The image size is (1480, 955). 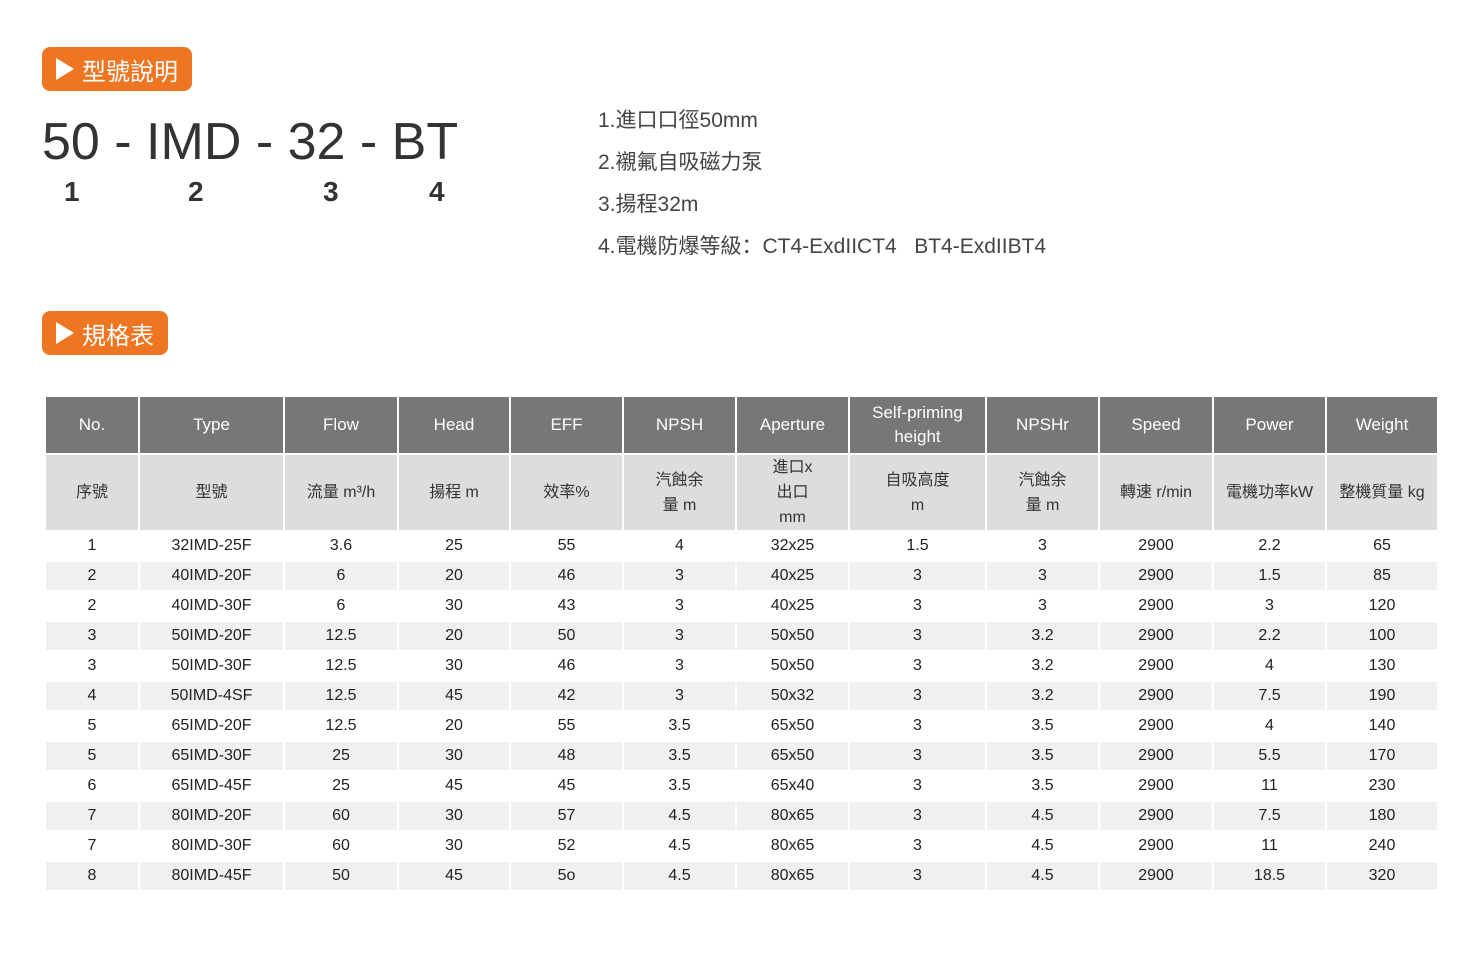 I want to click on table-cell: 2.2, so click(x=1269, y=546).